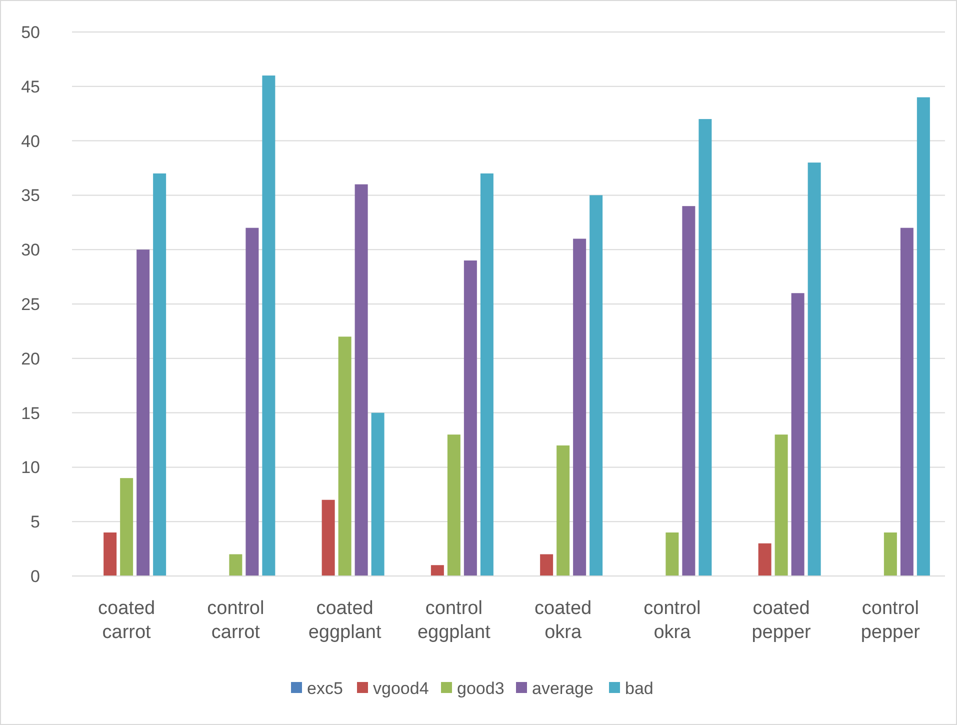  What do you see at coordinates (639, 688) in the screenshot?
I see `legend-label: bad` at bounding box center [639, 688].